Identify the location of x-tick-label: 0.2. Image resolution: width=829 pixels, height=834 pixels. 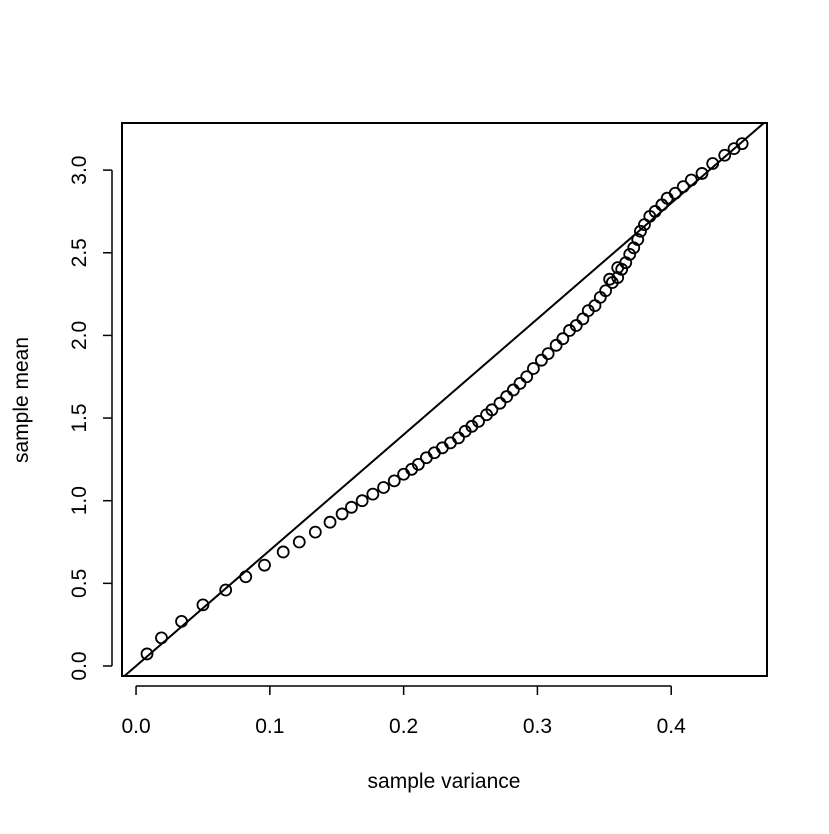
(403, 726).